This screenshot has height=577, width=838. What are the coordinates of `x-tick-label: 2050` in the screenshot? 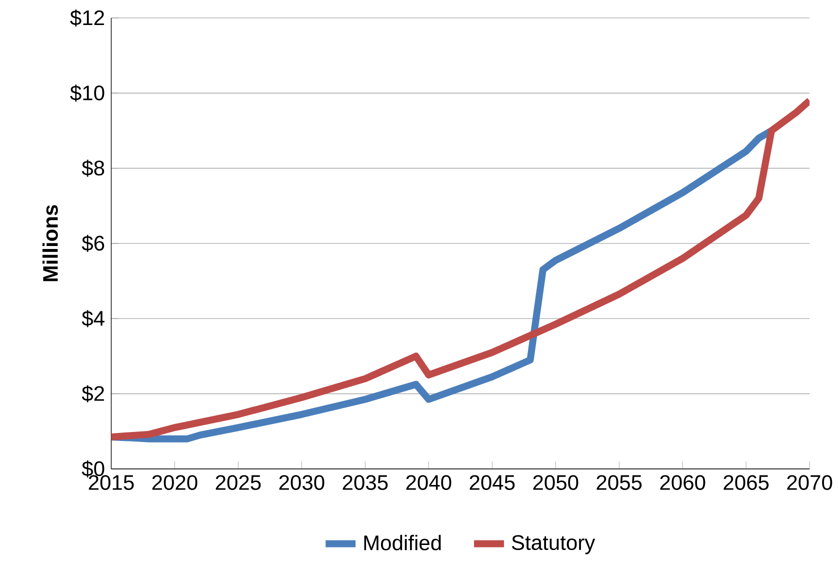 It's located at (555, 482).